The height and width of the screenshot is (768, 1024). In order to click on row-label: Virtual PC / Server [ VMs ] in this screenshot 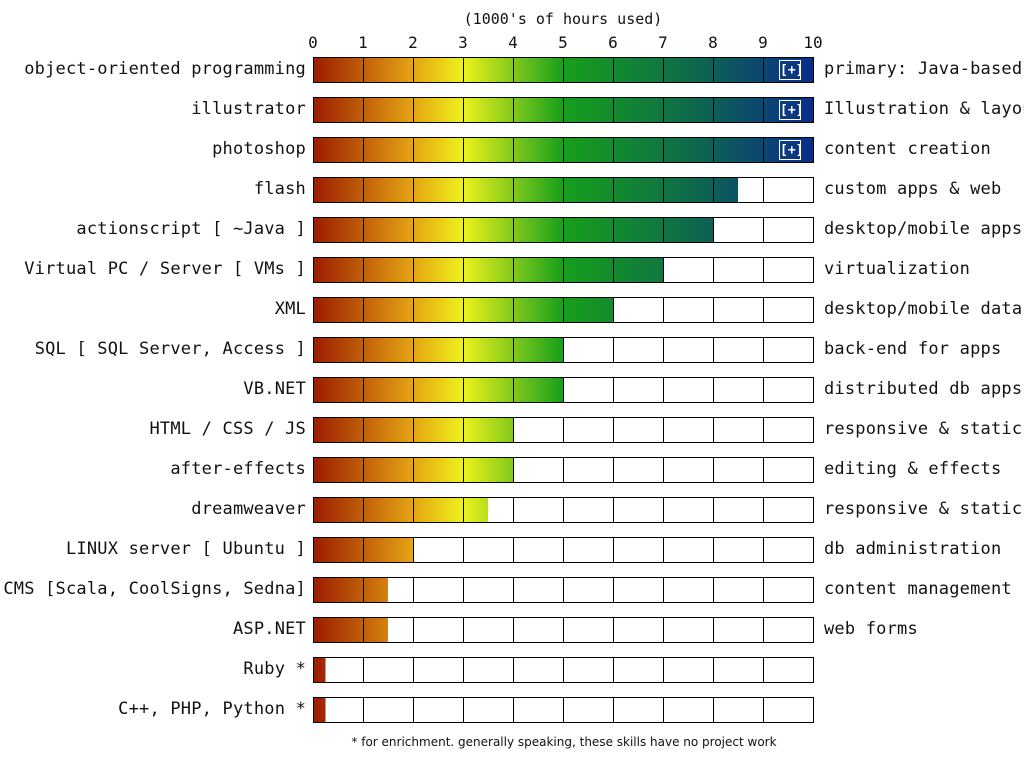, I will do `click(165, 269)`.